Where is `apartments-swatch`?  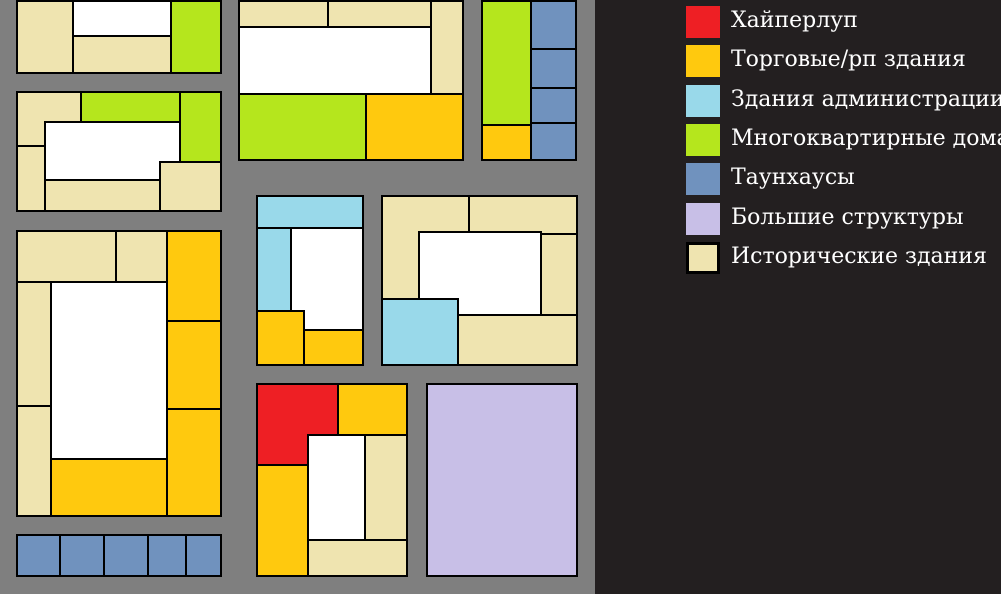 apartments-swatch is located at coordinates (703, 140).